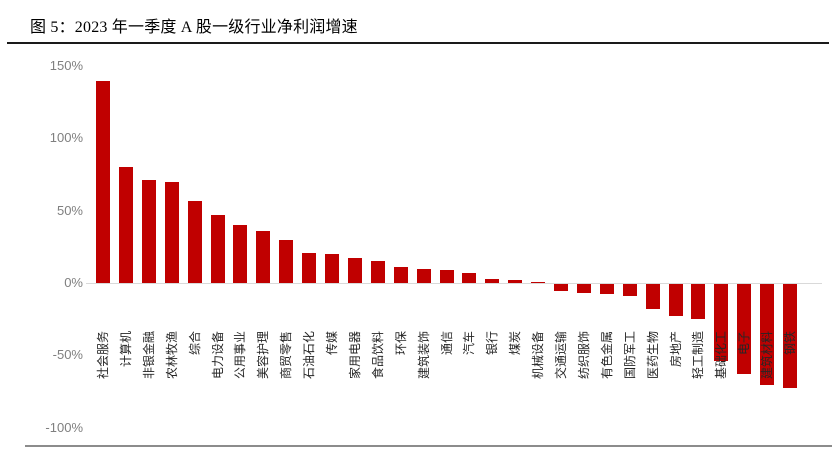  I want to click on x-axis-category-text: 基础化工, so click(721, 355).